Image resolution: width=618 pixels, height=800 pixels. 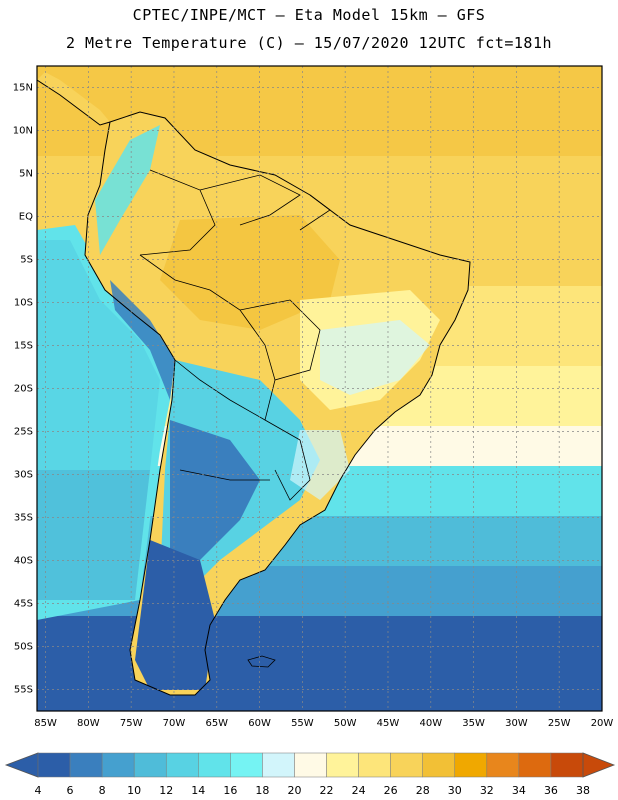 I want to click on latitude-label: 10N, so click(x=23, y=131).